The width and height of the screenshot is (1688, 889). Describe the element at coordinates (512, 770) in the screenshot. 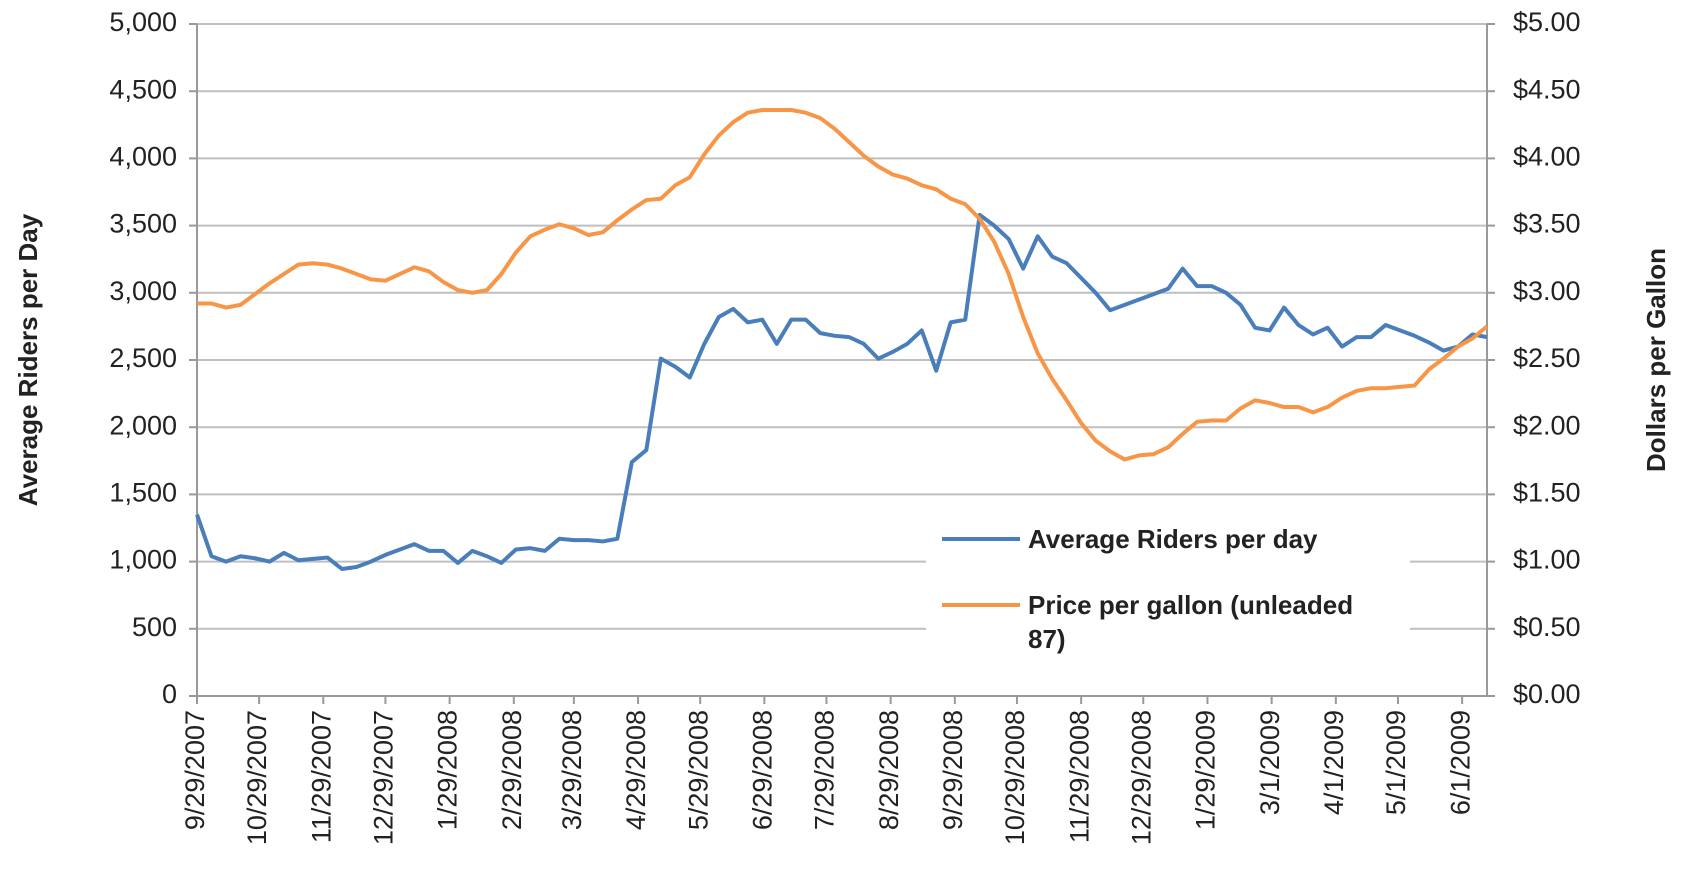

I see `x-tick-label: 2/29/2008` at that location.